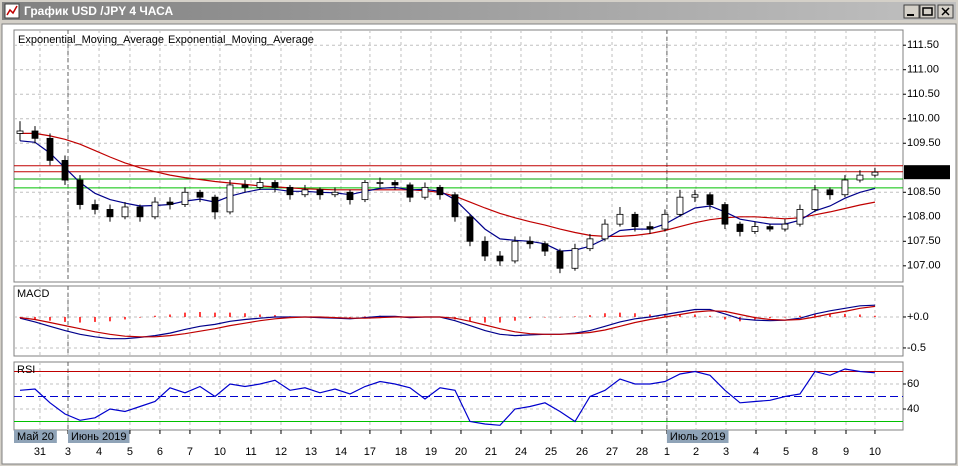  What do you see at coordinates (241, 40) in the screenshot?
I see `legend-entry: Exponential_Moving_Average` at bounding box center [241, 40].